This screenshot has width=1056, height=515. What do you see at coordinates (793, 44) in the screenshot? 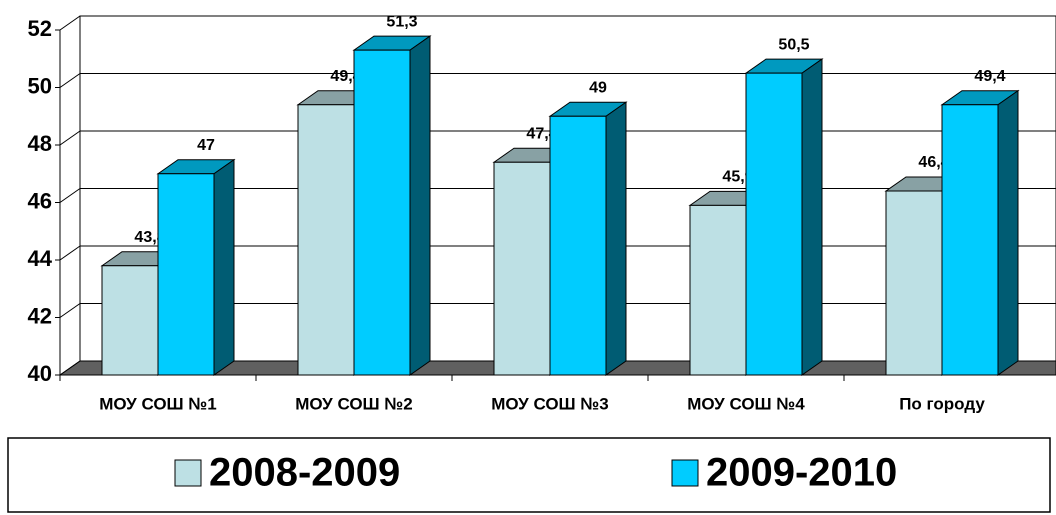
I see `data-label: 50,5` at bounding box center [793, 44].